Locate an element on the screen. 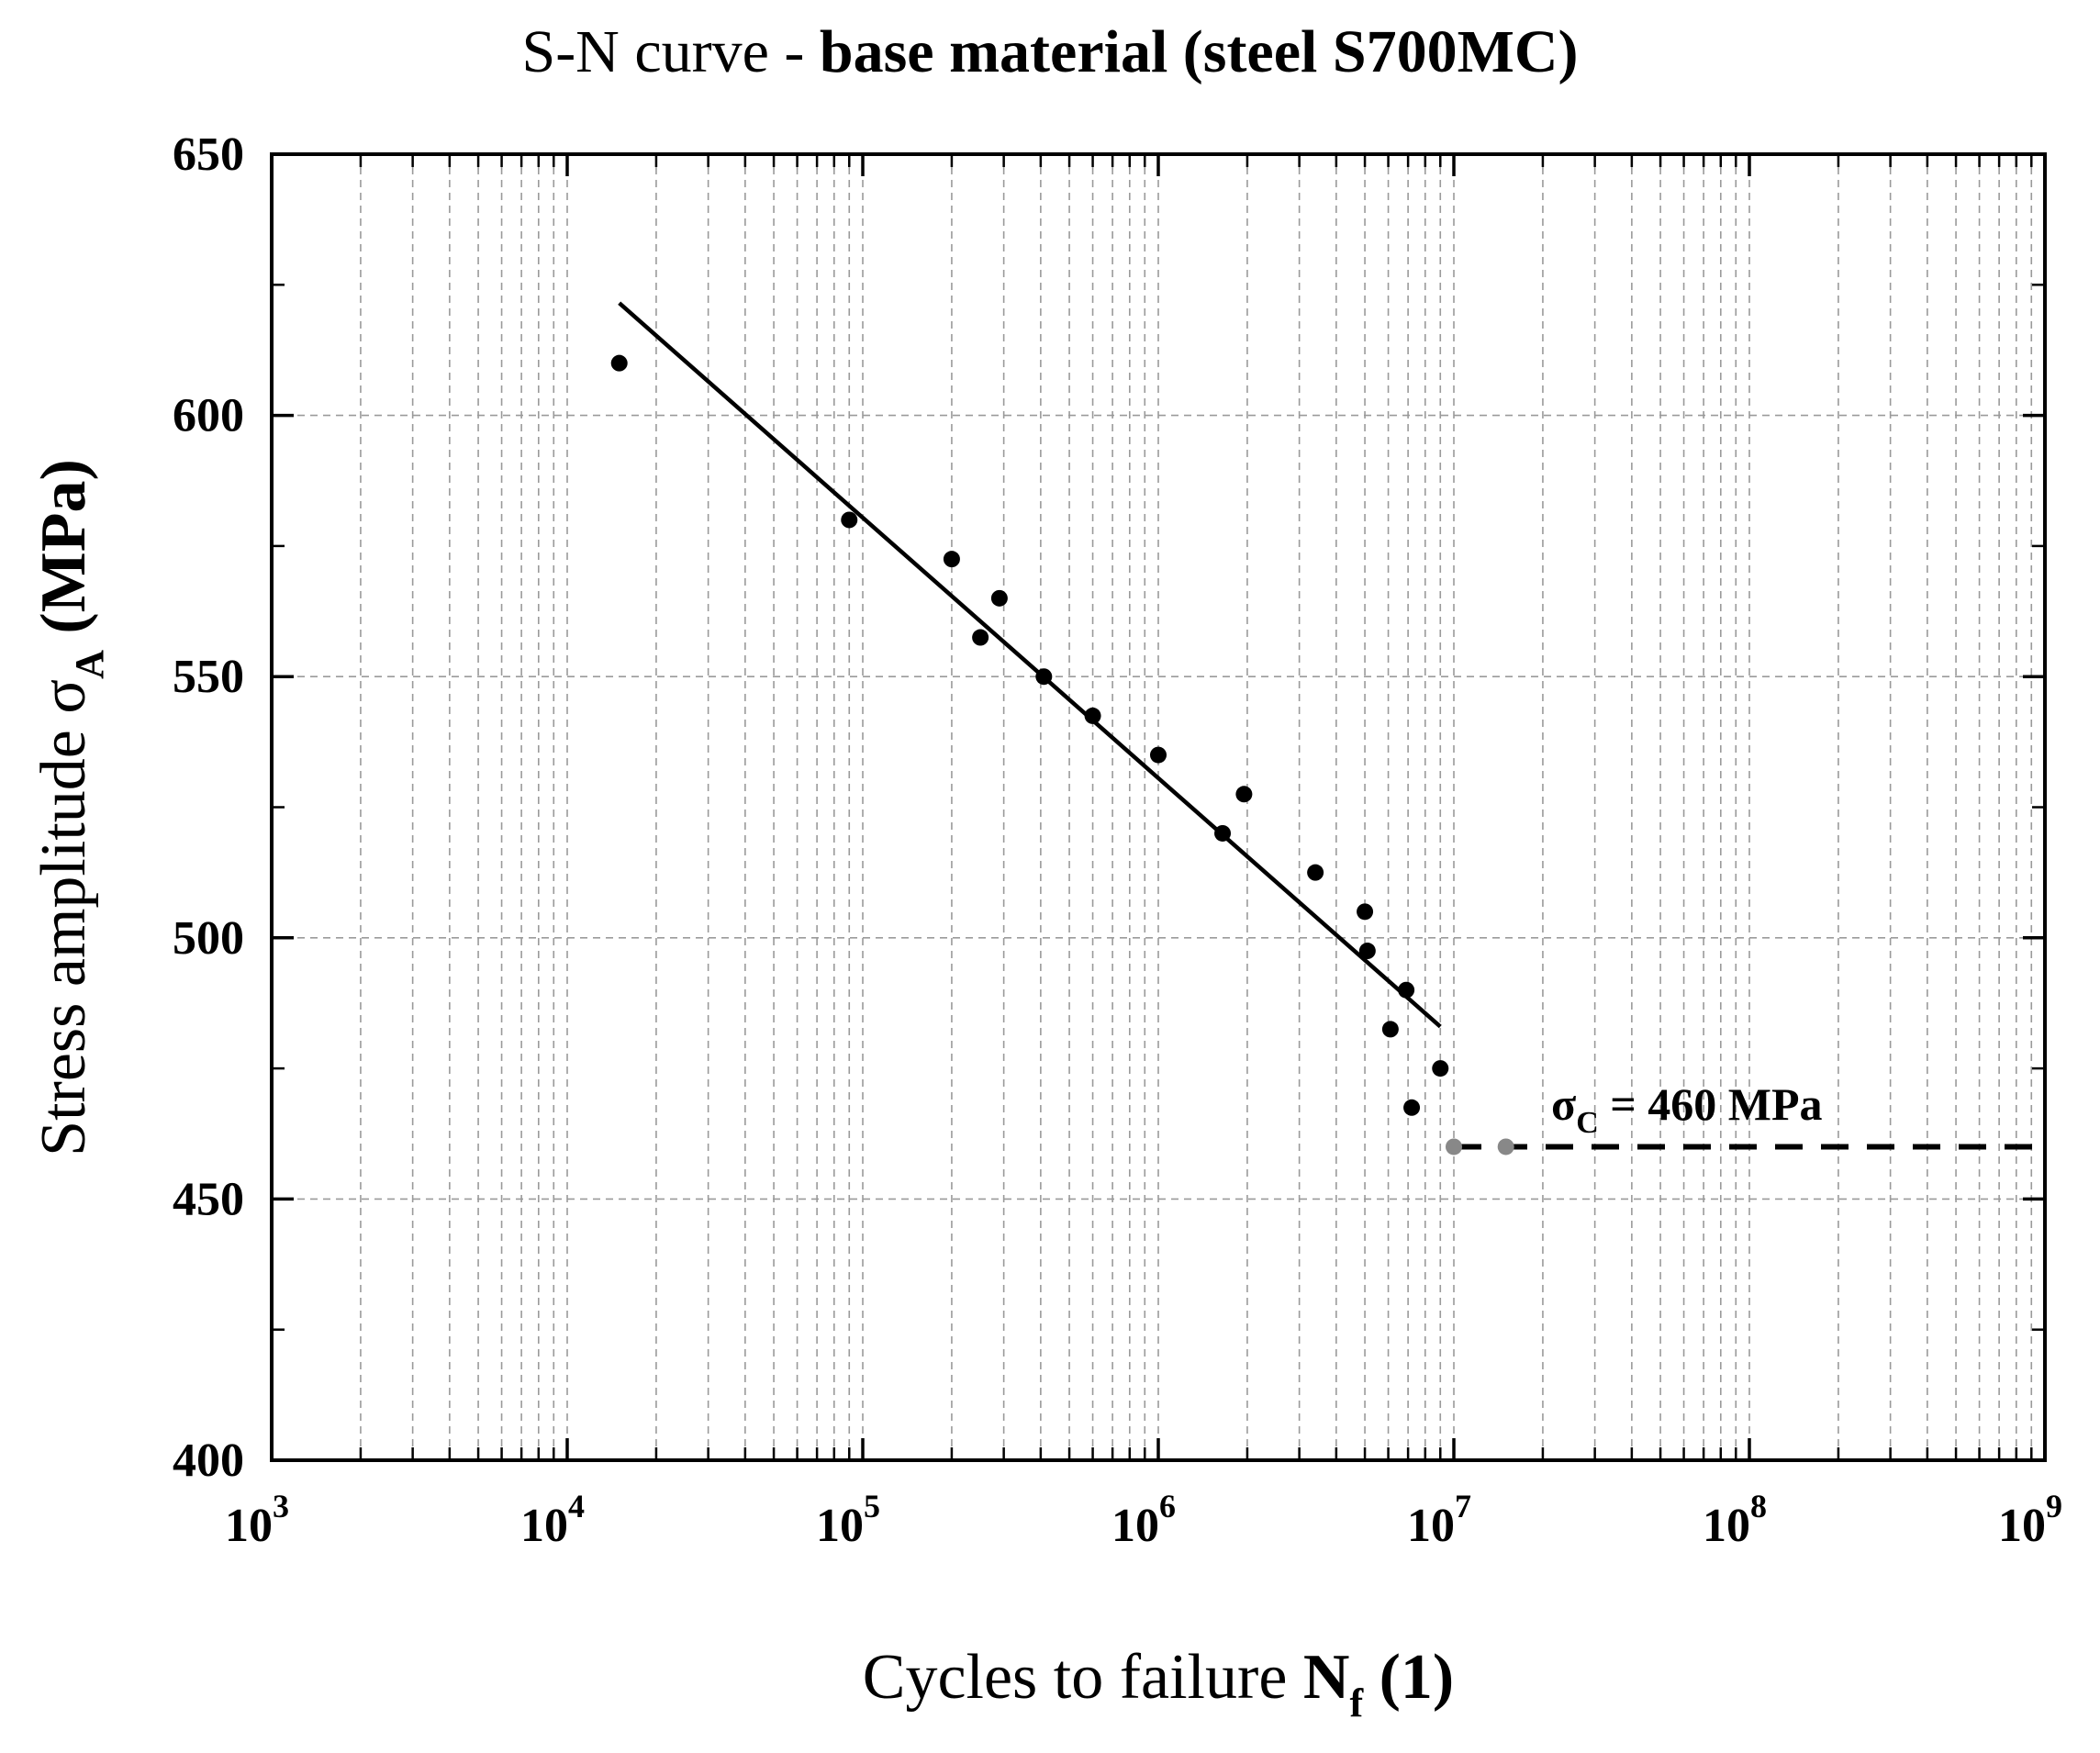  fatigue-limit-text: = 460 MPa is located at coordinates (1711, 1104).